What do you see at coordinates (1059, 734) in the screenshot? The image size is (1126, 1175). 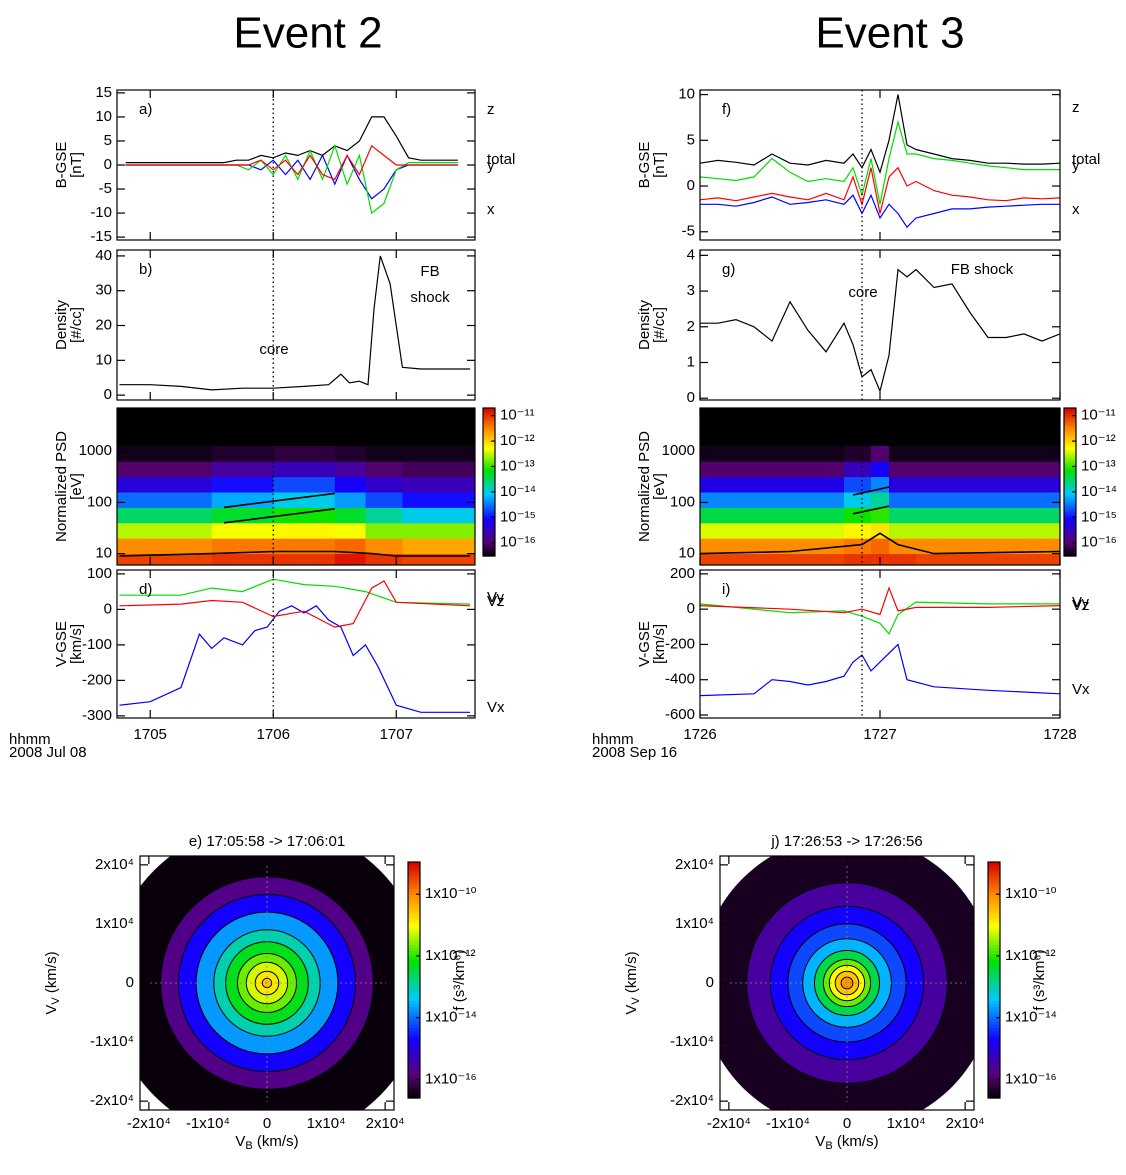 I see `x-tick-label: 1728` at bounding box center [1059, 734].